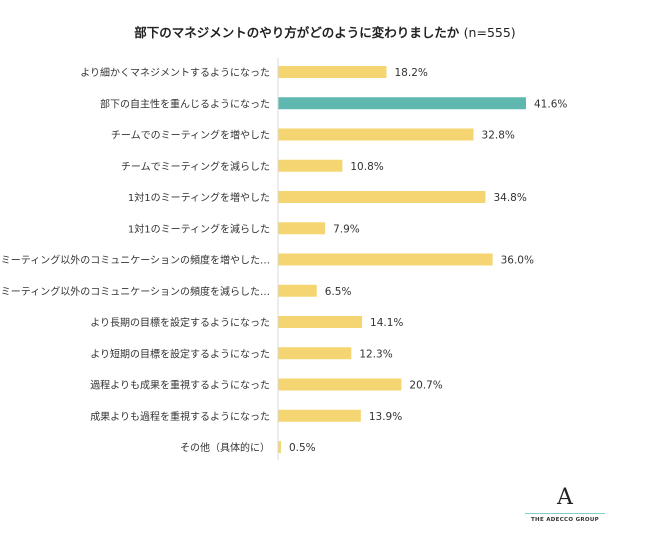 Image resolution: width=650 pixels, height=546 pixels. What do you see at coordinates (180, 416) in the screenshot?
I see `category-label: 成果よりも過程を重視するようになった` at bounding box center [180, 416].